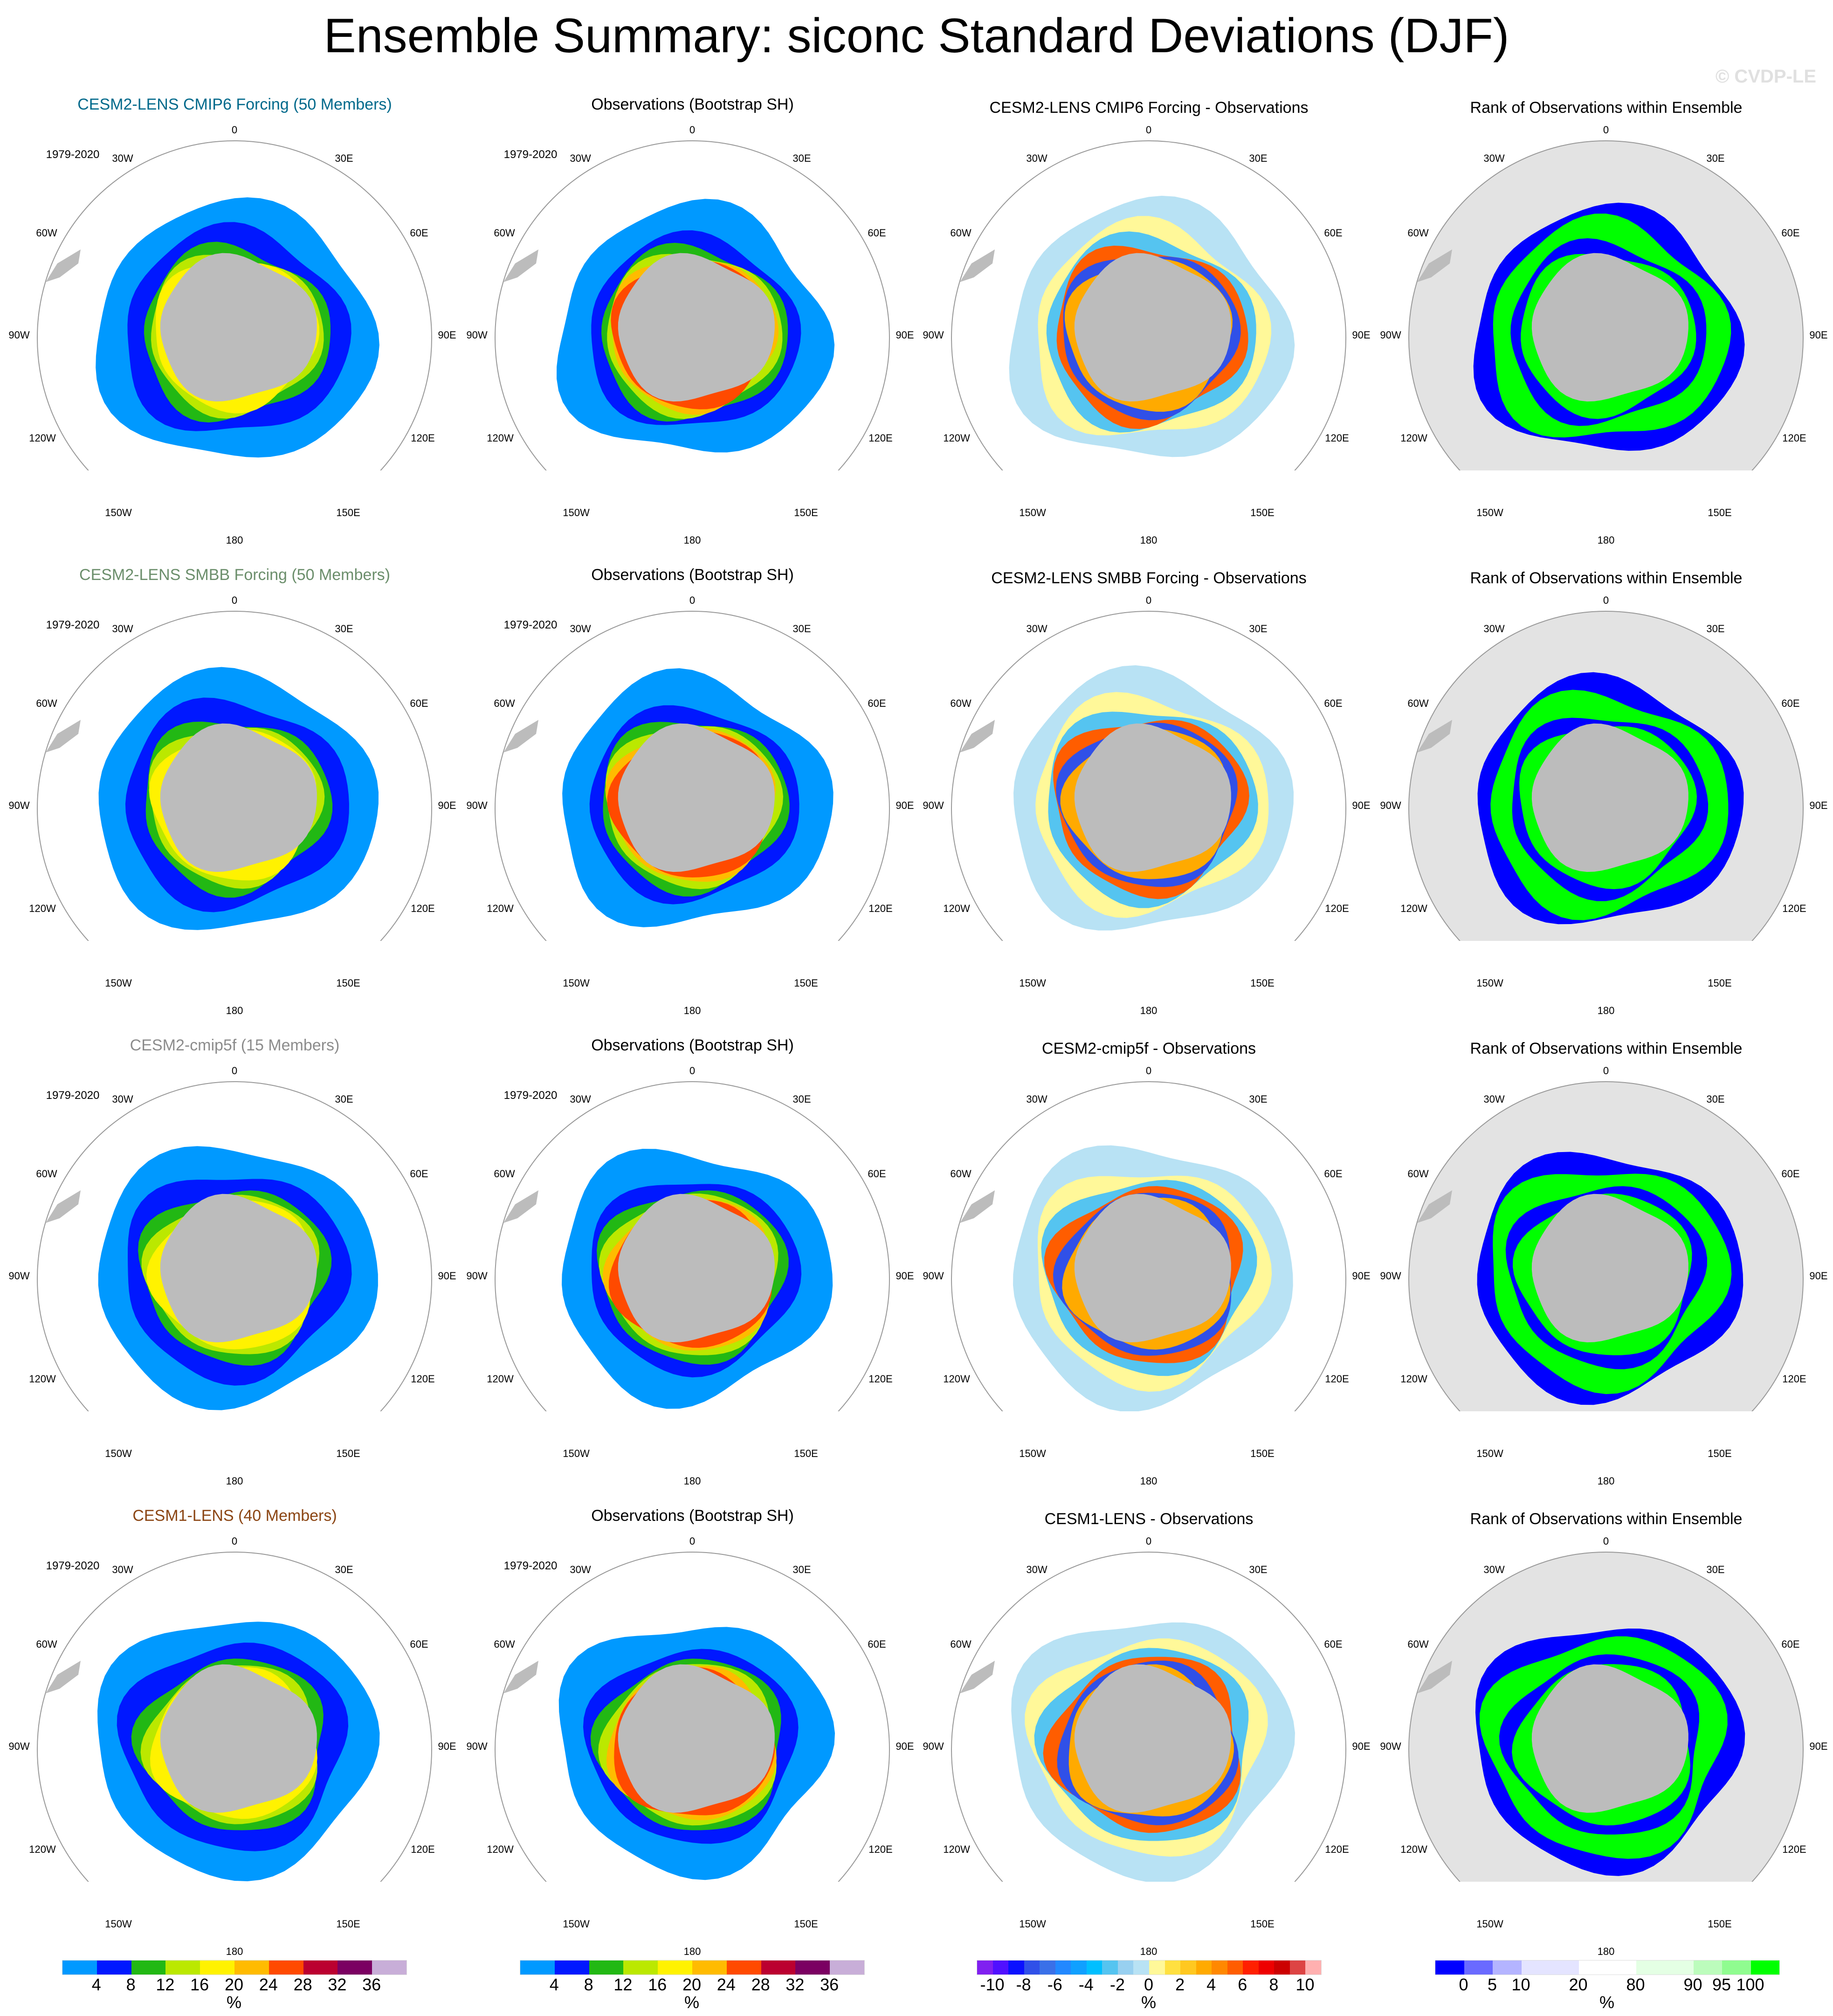 Image resolution: width=1833 pixels, height=2016 pixels. What do you see at coordinates (1054, 1984) in the screenshot?
I see `colorbar-tick-label: -6` at bounding box center [1054, 1984].